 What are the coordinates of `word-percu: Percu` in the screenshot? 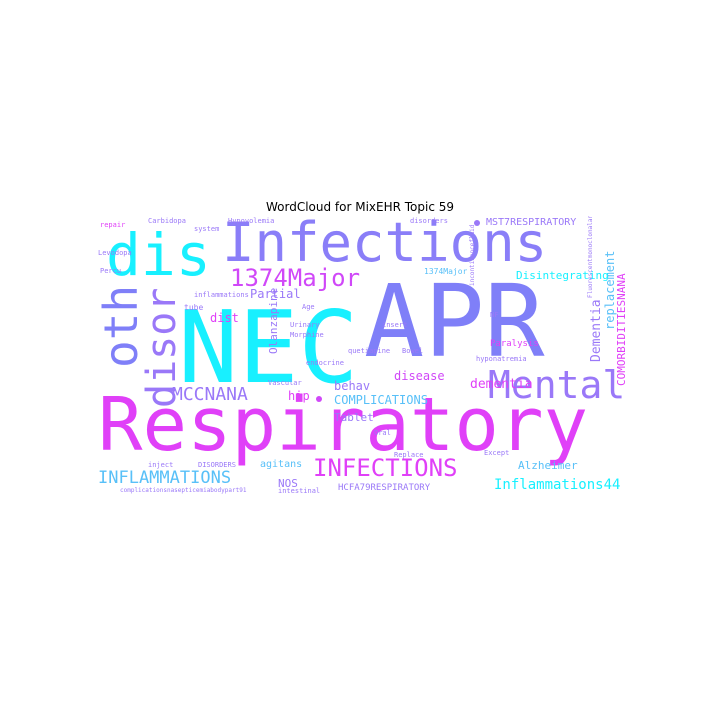 It's located at (111, 271).